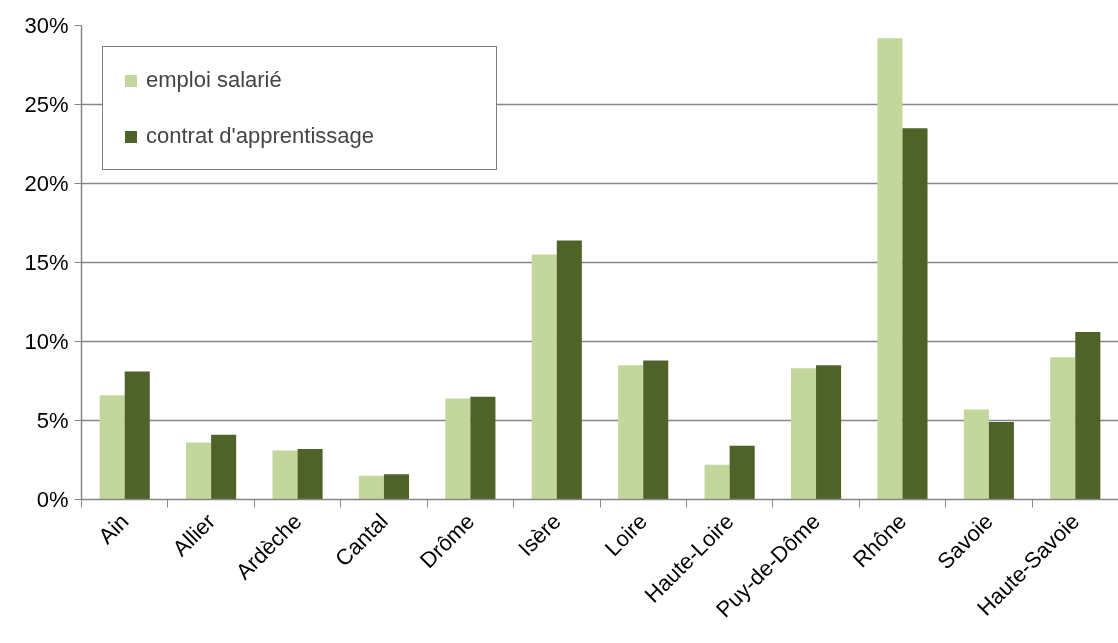 Image resolution: width=1118 pixels, height=643 pixels. Describe the element at coordinates (260, 136) in the screenshot. I see `legend-label: contrat d'apprentissage` at that location.